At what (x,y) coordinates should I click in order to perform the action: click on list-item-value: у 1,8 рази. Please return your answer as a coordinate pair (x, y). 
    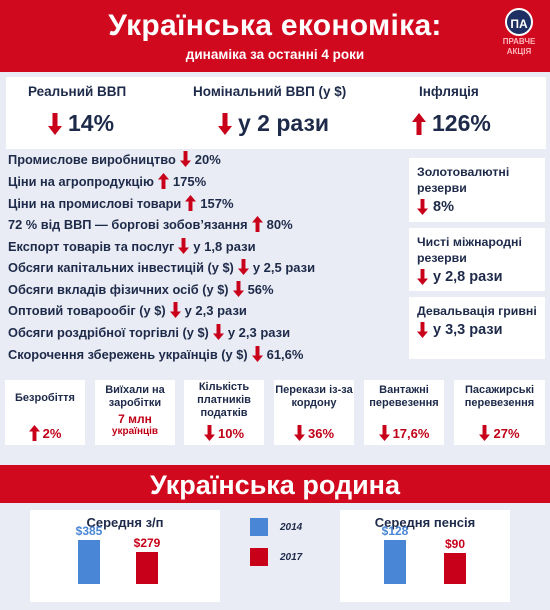
    Looking at the image, I should click on (224, 246).